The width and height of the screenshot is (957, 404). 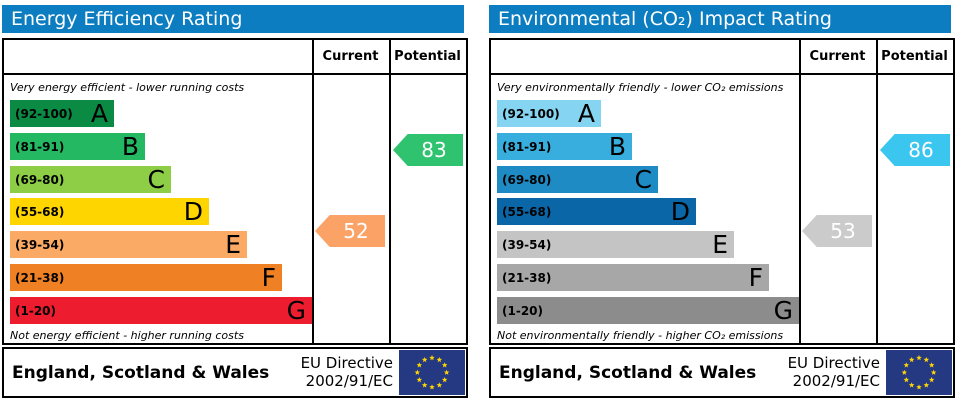 I want to click on energy-current-column-divider, so click(x=313, y=191).